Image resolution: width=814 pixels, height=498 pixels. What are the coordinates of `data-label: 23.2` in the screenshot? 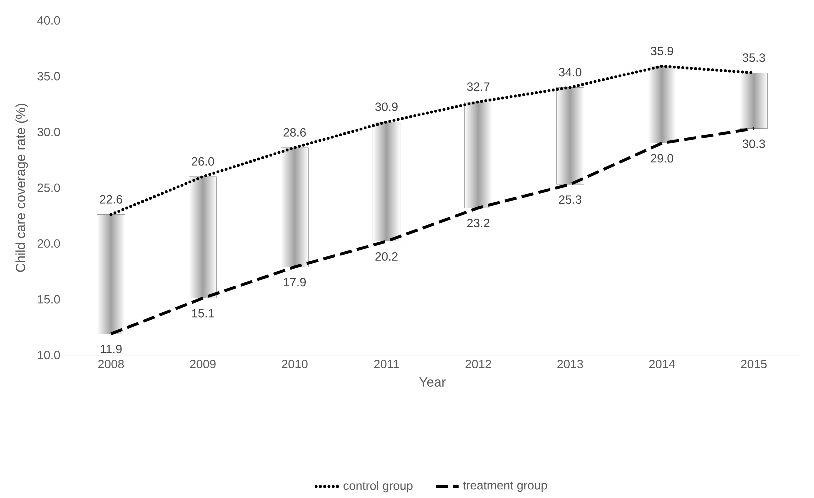 It's located at (479, 223).